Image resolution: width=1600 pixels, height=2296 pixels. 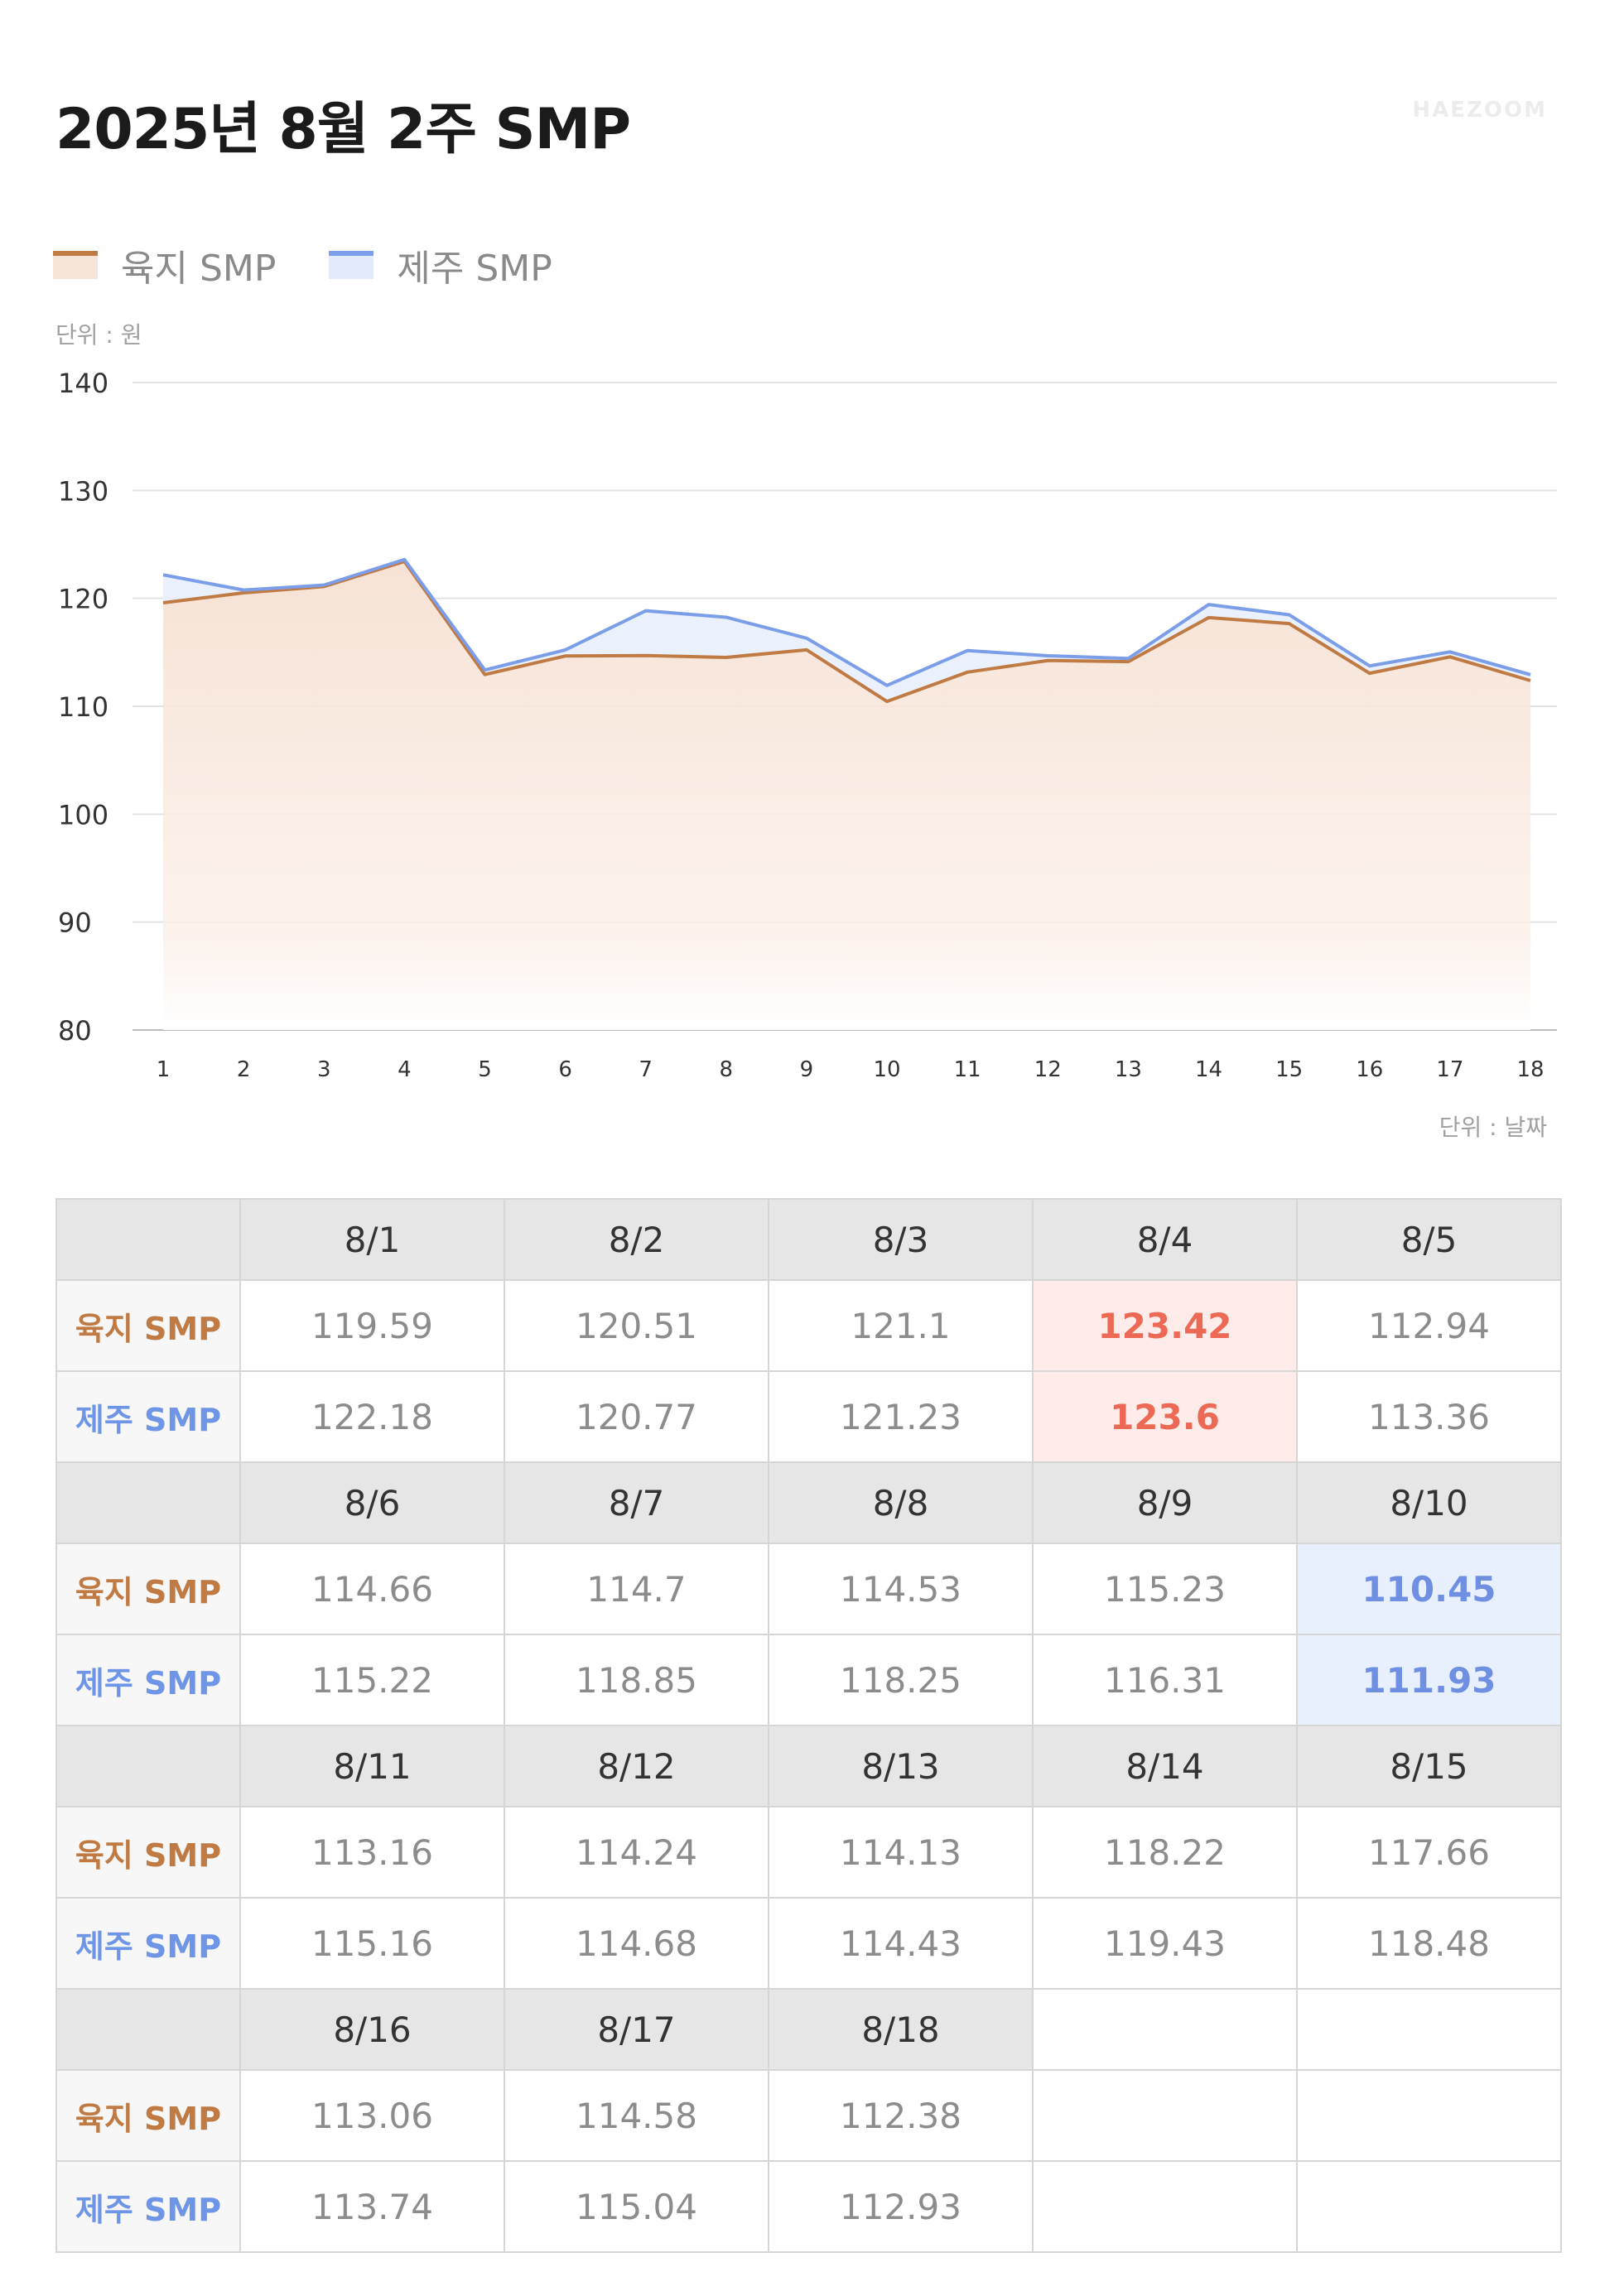 What do you see at coordinates (199, 269) in the screenshot?
I see `legend-label-land: 육지 SMP` at bounding box center [199, 269].